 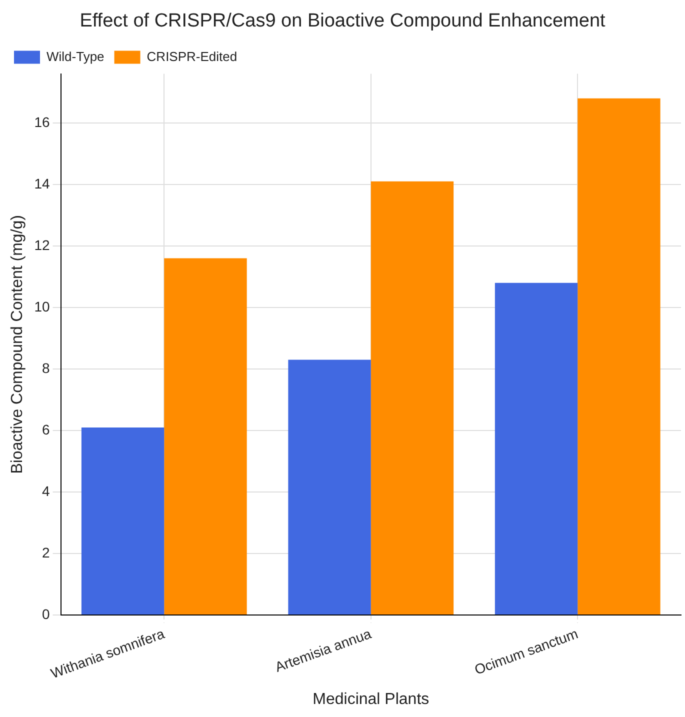 What do you see at coordinates (42, 183) in the screenshot?
I see `y-tick-label: 14` at bounding box center [42, 183].